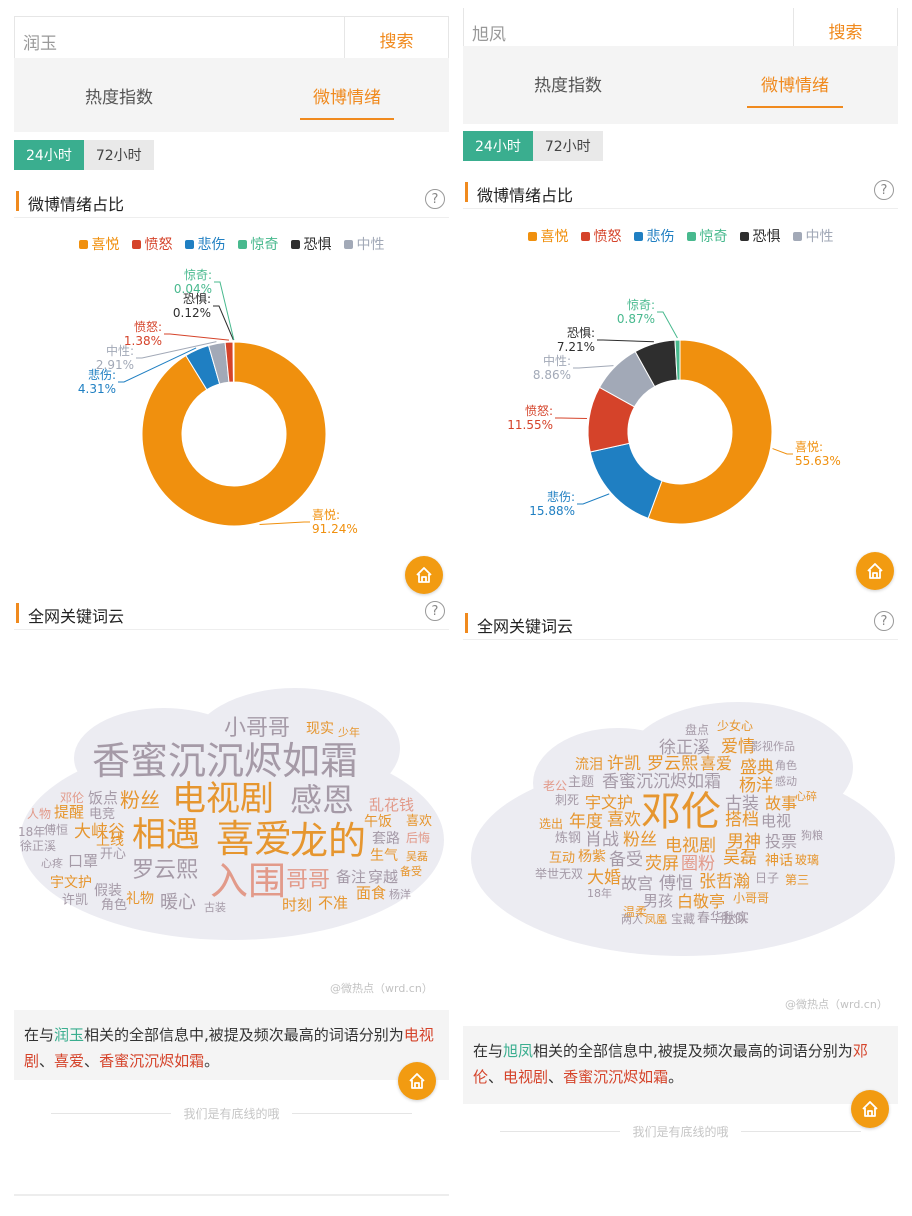 The image size is (912, 1216). What do you see at coordinates (396, 39) in the screenshot?
I see `search-button: 搜索` at bounding box center [396, 39].